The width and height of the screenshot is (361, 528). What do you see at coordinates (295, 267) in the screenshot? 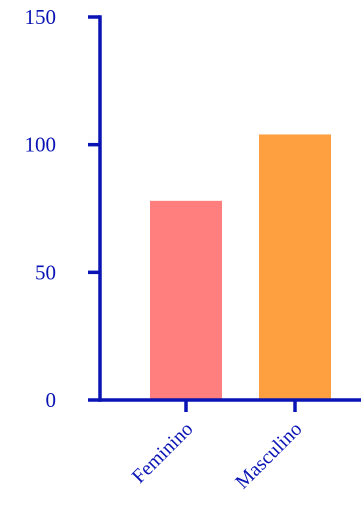
I see `bar-masculino` at bounding box center [295, 267].